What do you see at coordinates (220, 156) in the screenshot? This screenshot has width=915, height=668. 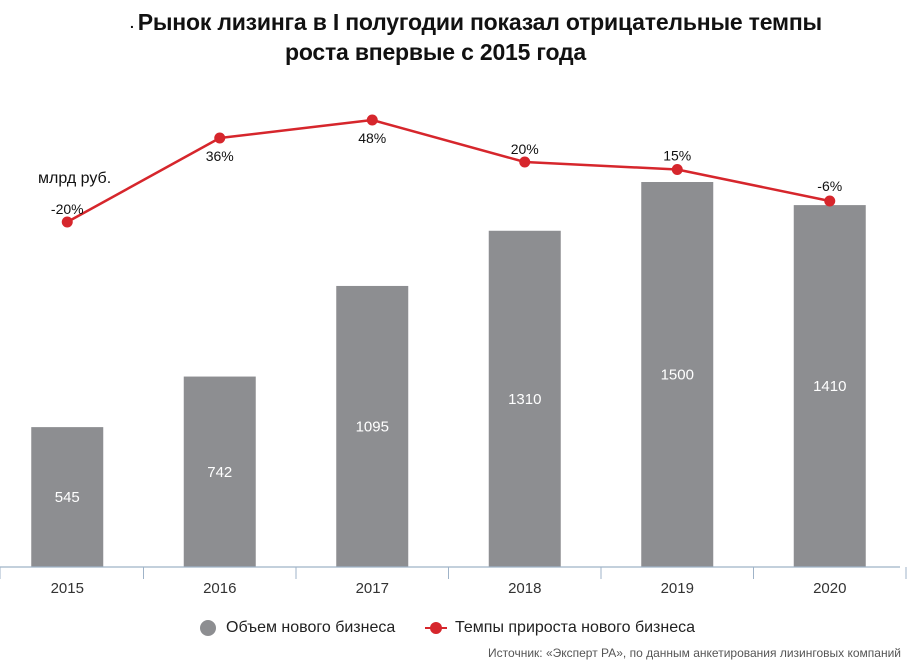 I see `growth-value-label-2016: 36%` at bounding box center [220, 156].